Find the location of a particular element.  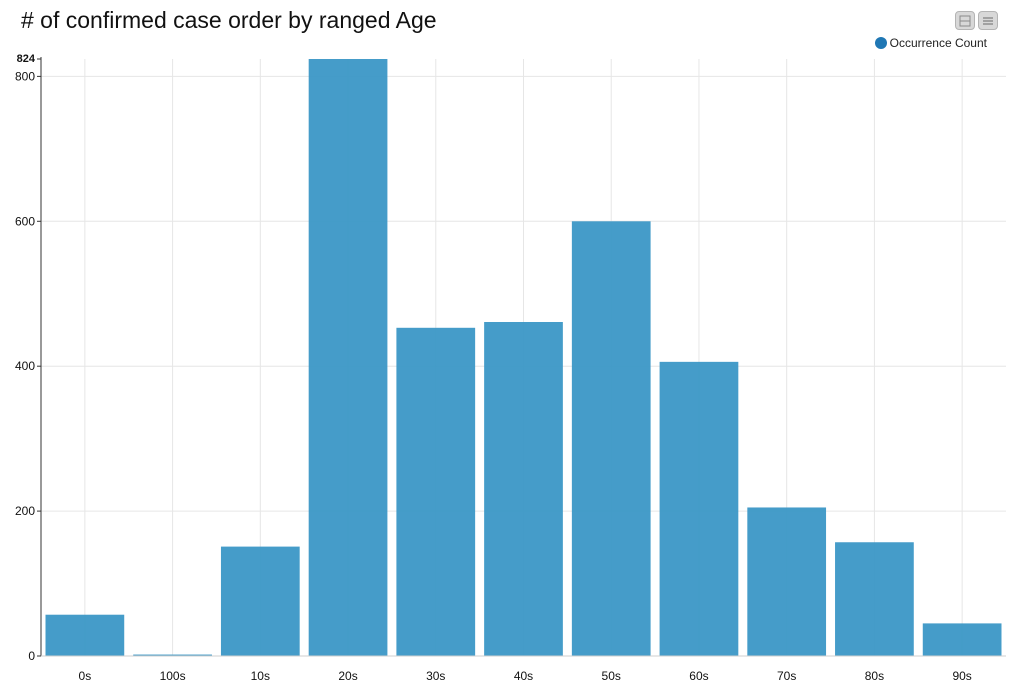

bar-10s is located at coordinates (260, 601).